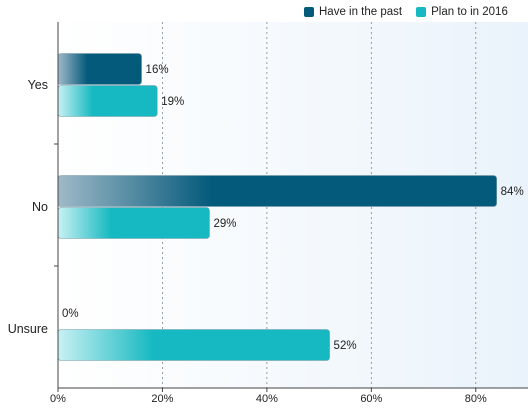 Image resolution: width=528 pixels, height=411 pixels. I want to click on data-label: 19%, so click(172, 102).